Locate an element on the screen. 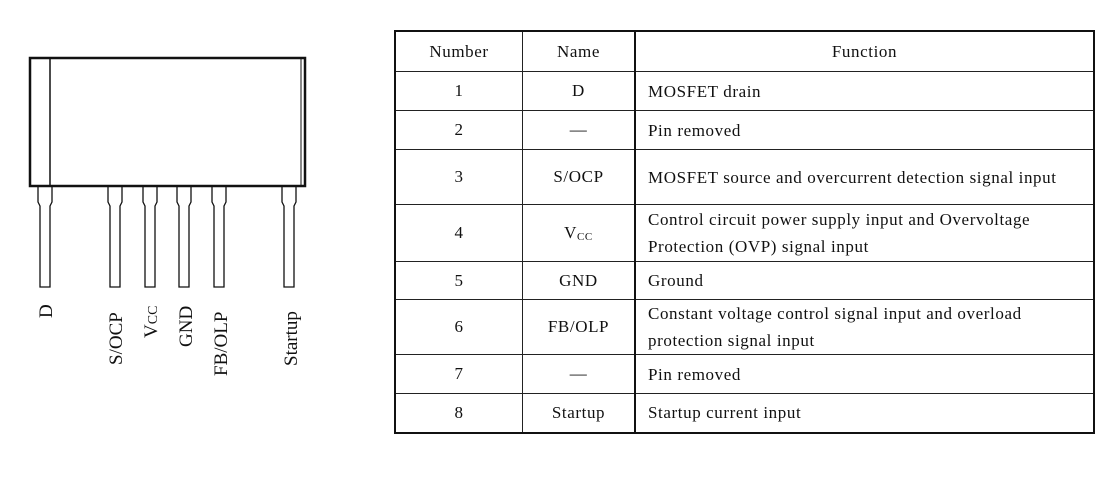  pin-label-startup: Startup is located at coordinates (291, 338).